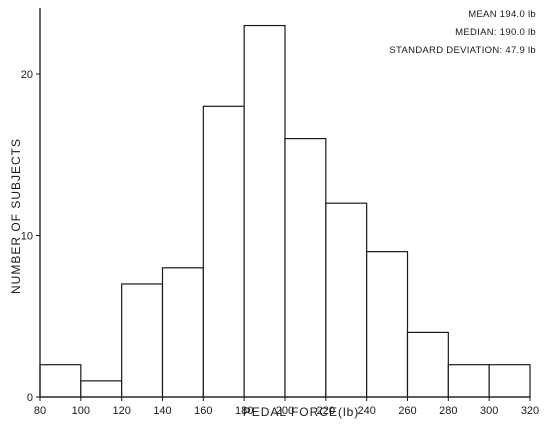 This screenshot has height=431, width=547. Describe the element at coordinates (30, 398) in the screenshot. I see `y-tick-label: 0` at that location.